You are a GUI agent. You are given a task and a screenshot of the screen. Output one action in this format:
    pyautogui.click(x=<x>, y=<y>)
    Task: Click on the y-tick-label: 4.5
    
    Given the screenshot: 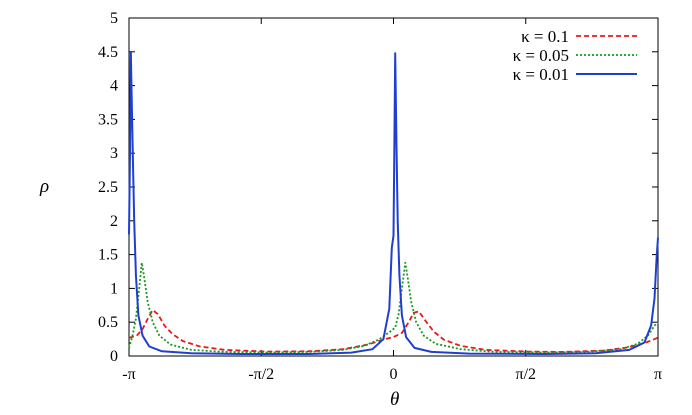 What is the action you would take?
    pyautogui.click(x=108, y=52)
    